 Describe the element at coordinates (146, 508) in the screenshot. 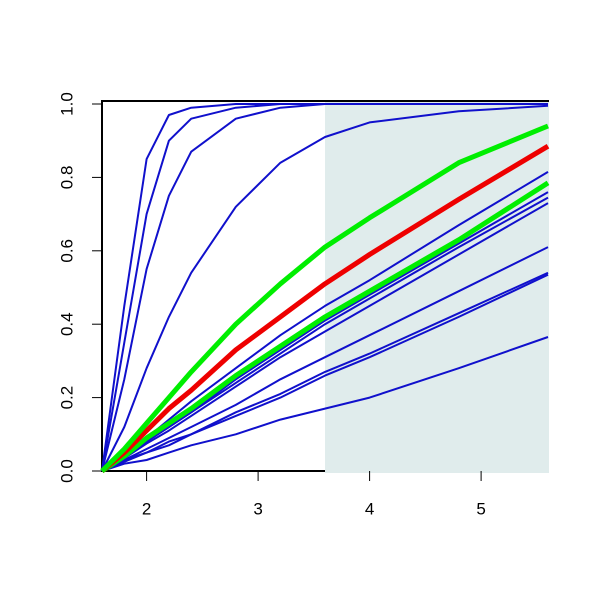

I see `x-tick-label: 2` at that location.